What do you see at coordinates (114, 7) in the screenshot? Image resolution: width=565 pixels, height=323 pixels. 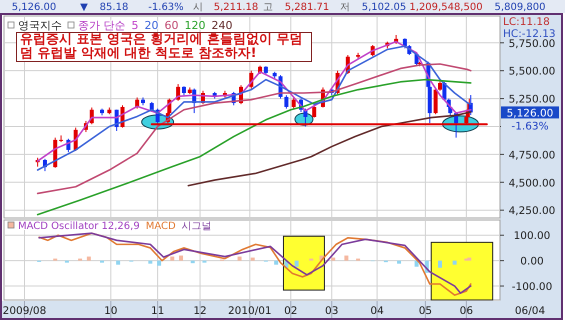 I see `text: 85.18` at bounding box center [114, 7].